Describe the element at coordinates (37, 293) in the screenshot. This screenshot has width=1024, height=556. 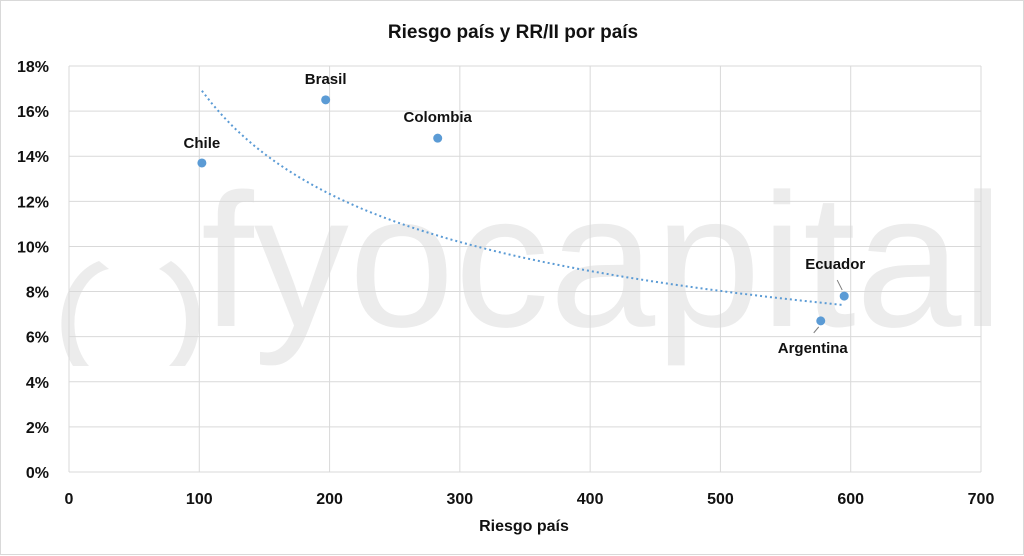
I see `y-tick-label: 8%` at that location.